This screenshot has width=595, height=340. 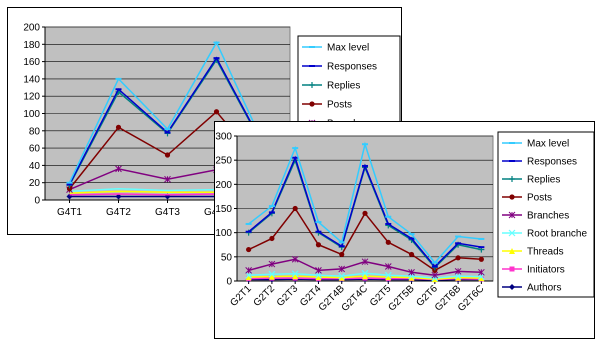 I want to click on chart-2-y-tick-label: 300, so click(x=223, y=137).